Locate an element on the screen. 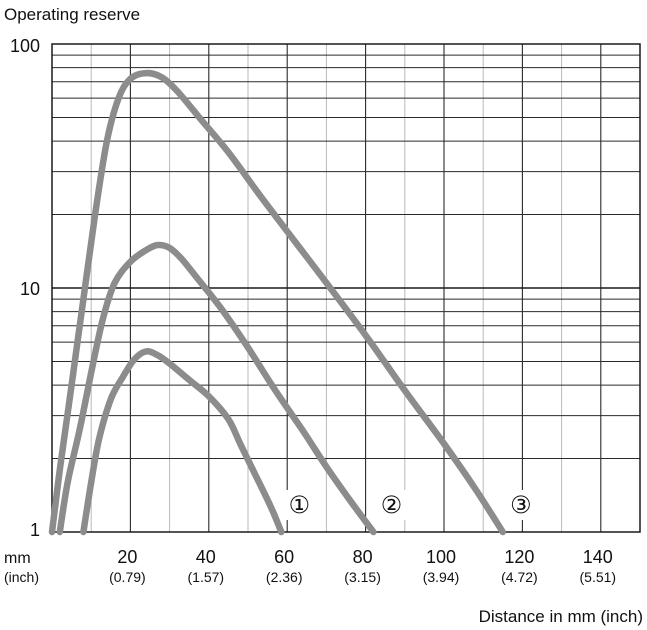  x-tick-label: 120 is located at coordinates (519, 557).